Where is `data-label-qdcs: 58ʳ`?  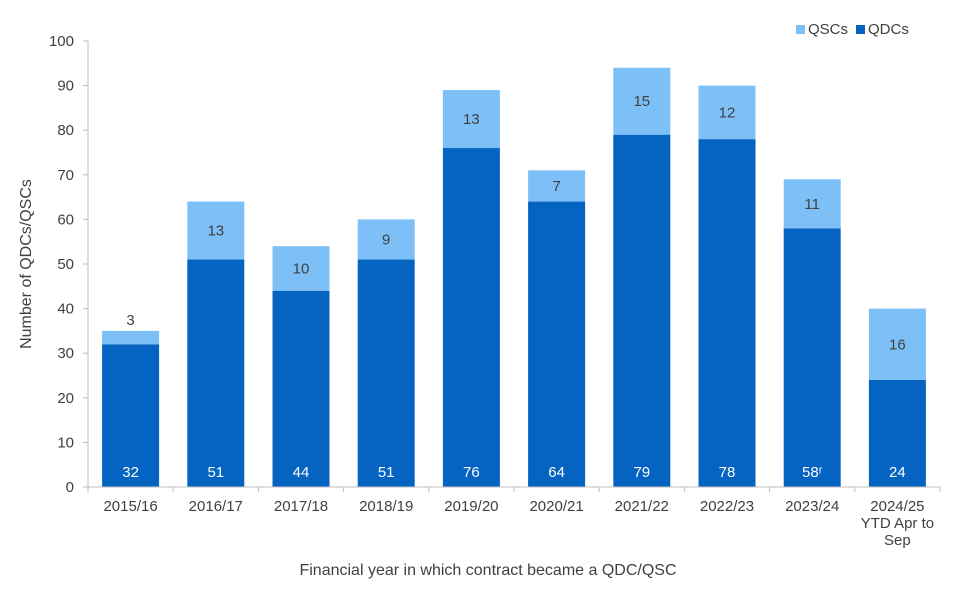
data-label-qdcs: 58ʳ is located at coordinates (812, 472).